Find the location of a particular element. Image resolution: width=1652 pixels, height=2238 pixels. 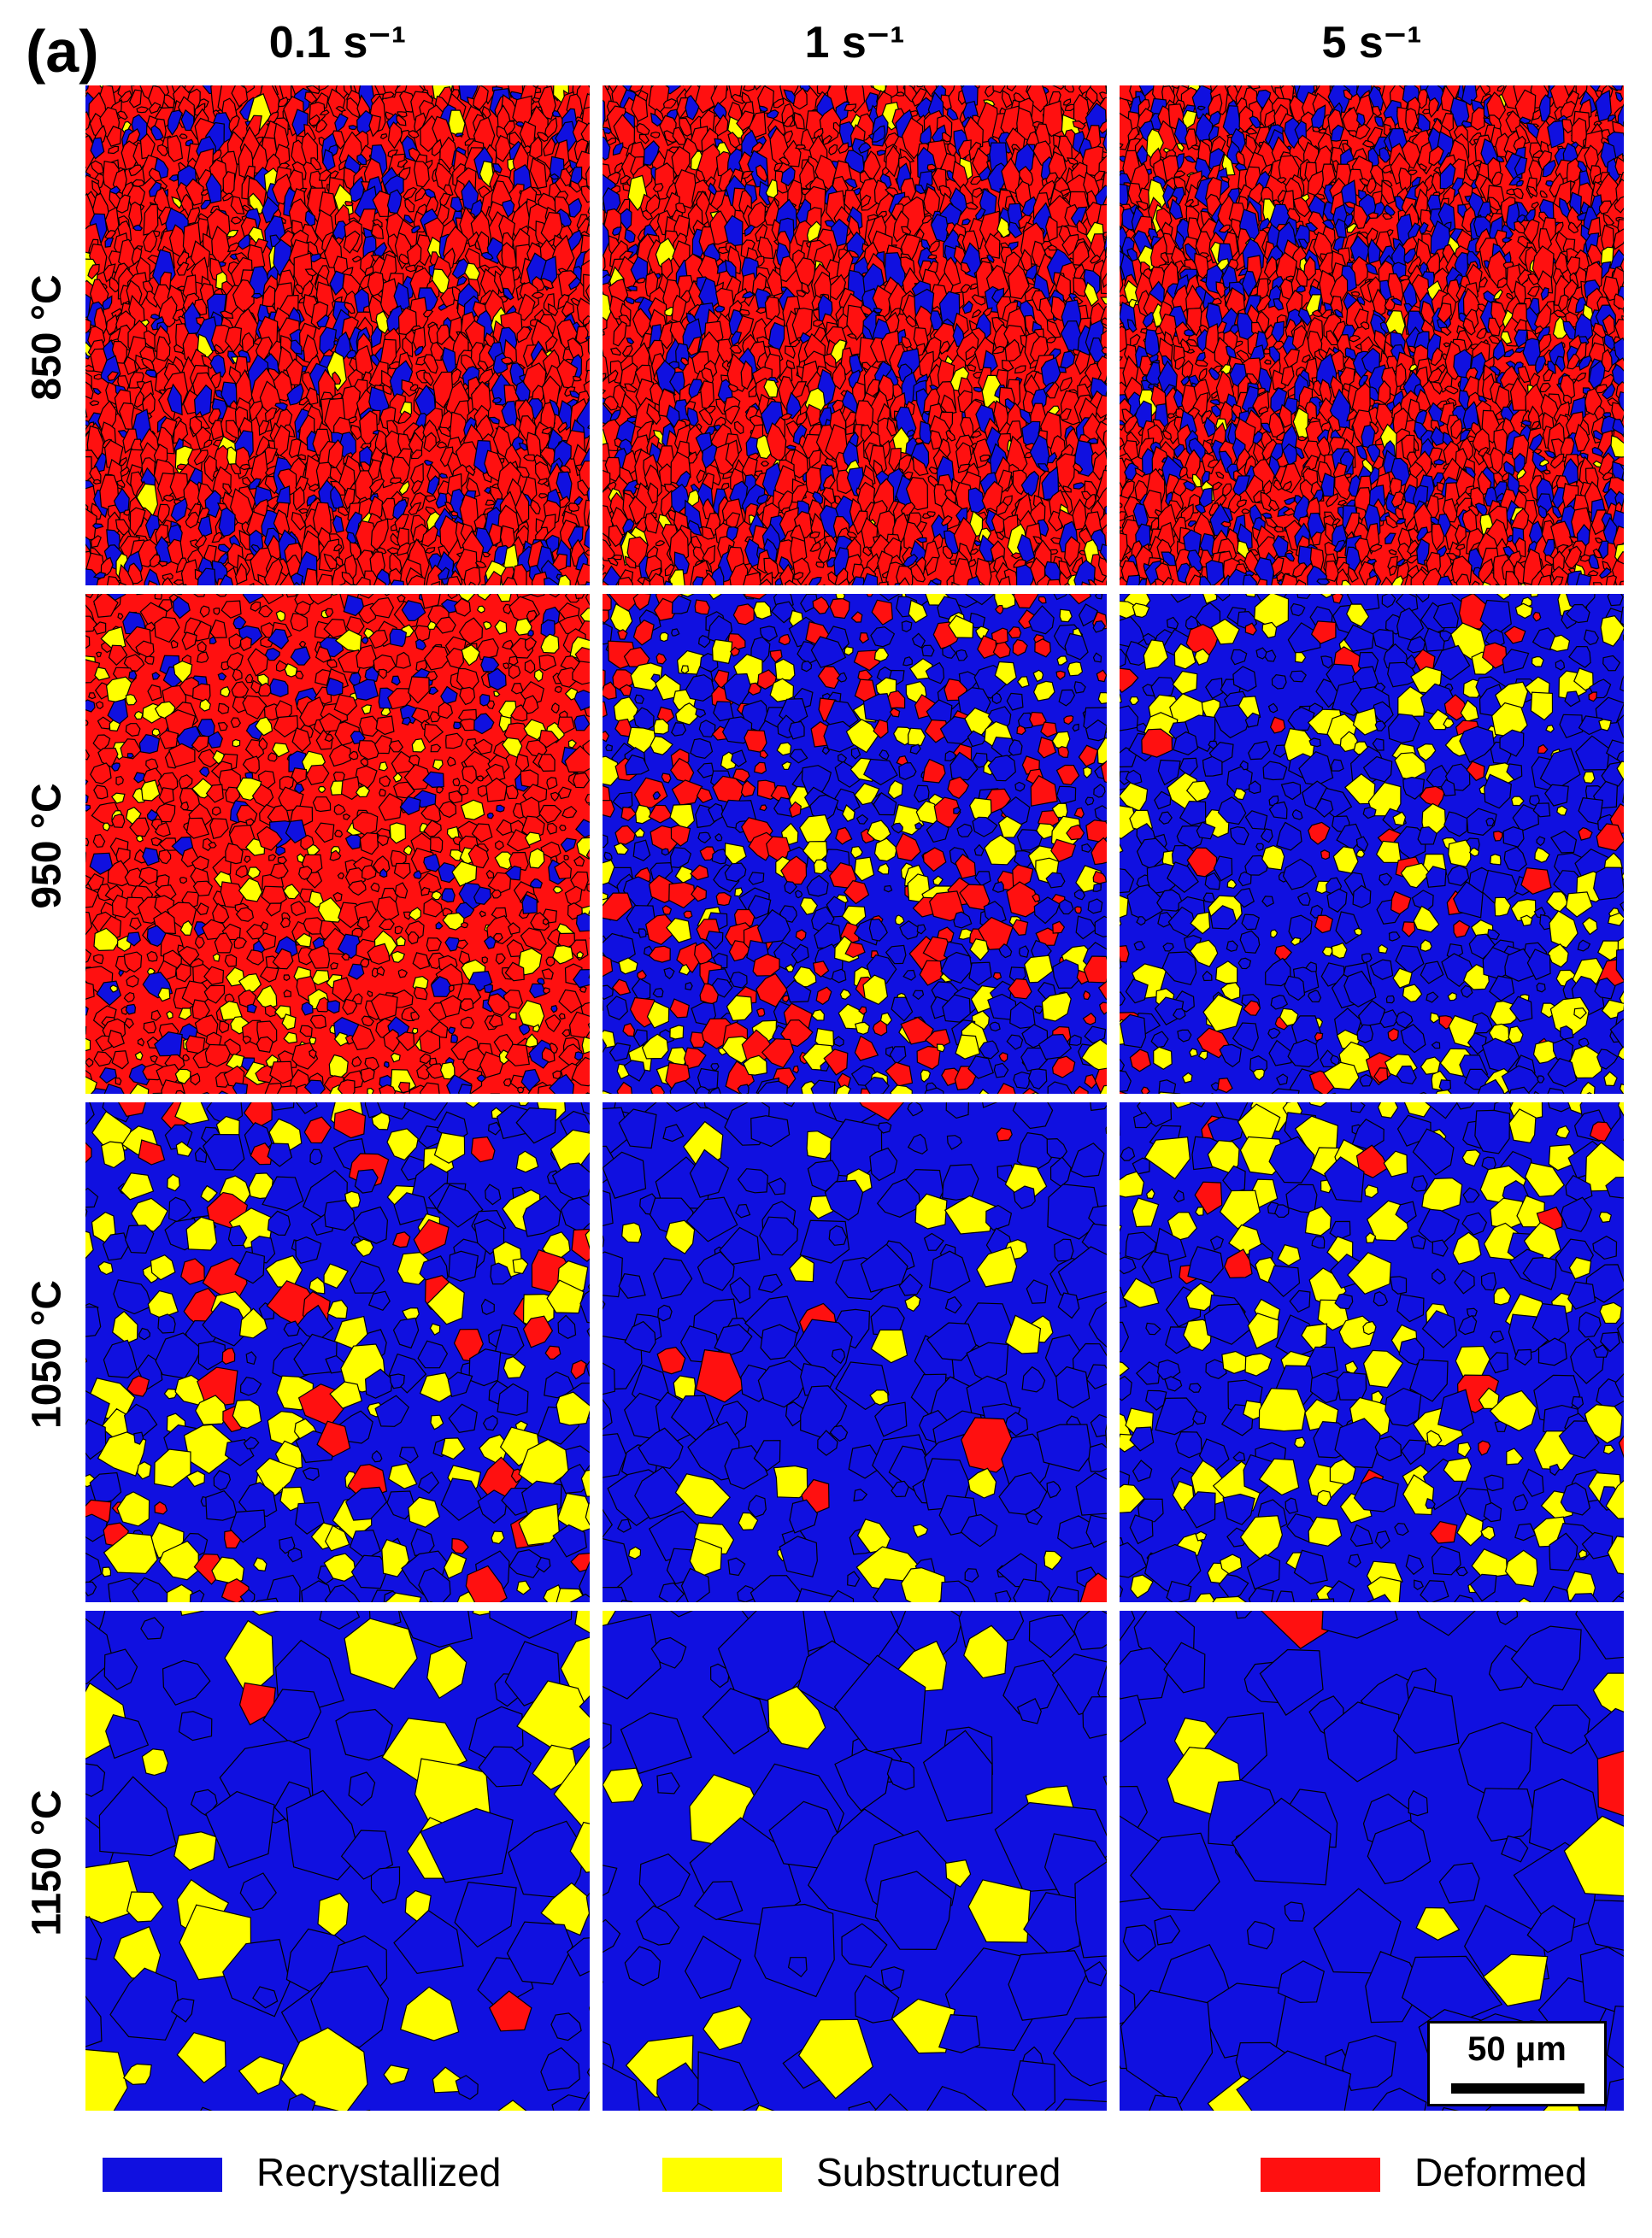

phase-map-r1-c2 is located at coordinates (855, 335).